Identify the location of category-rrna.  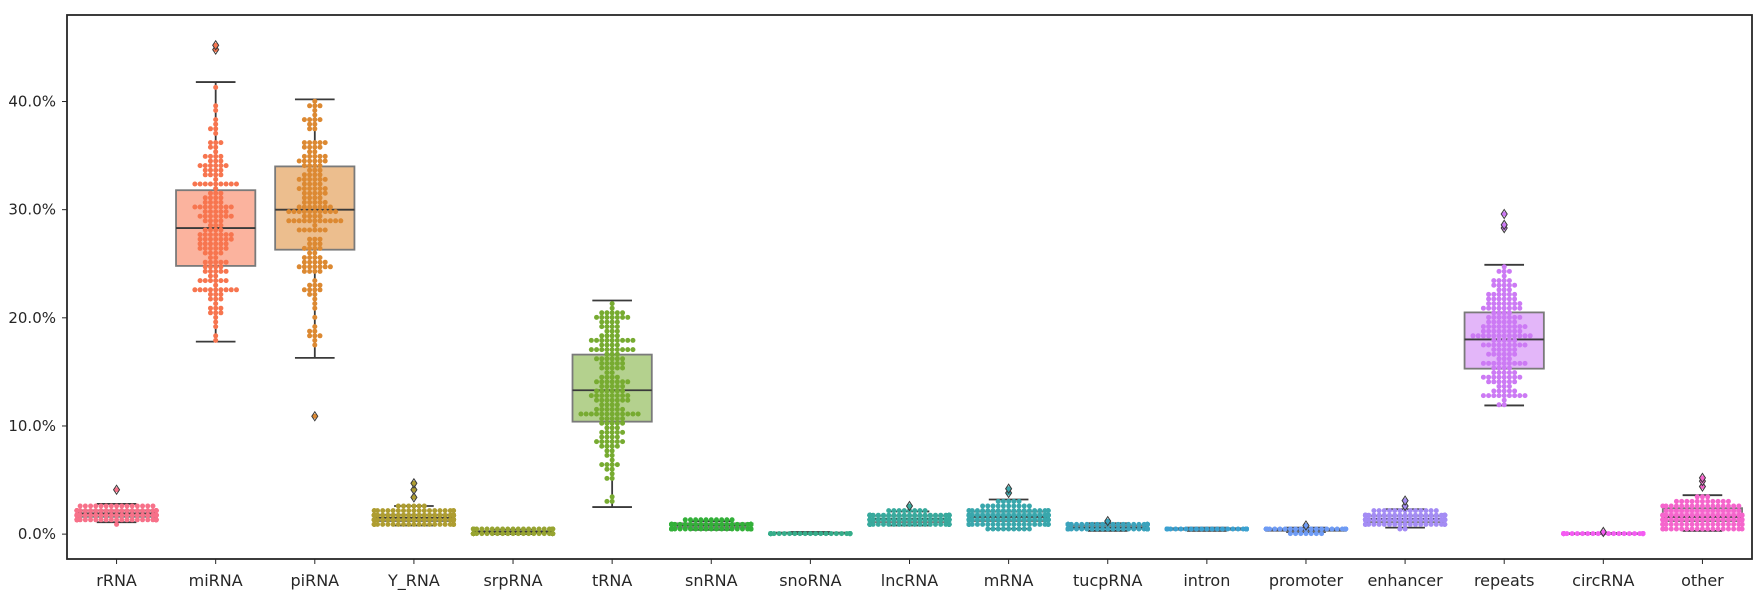
(116, 505).